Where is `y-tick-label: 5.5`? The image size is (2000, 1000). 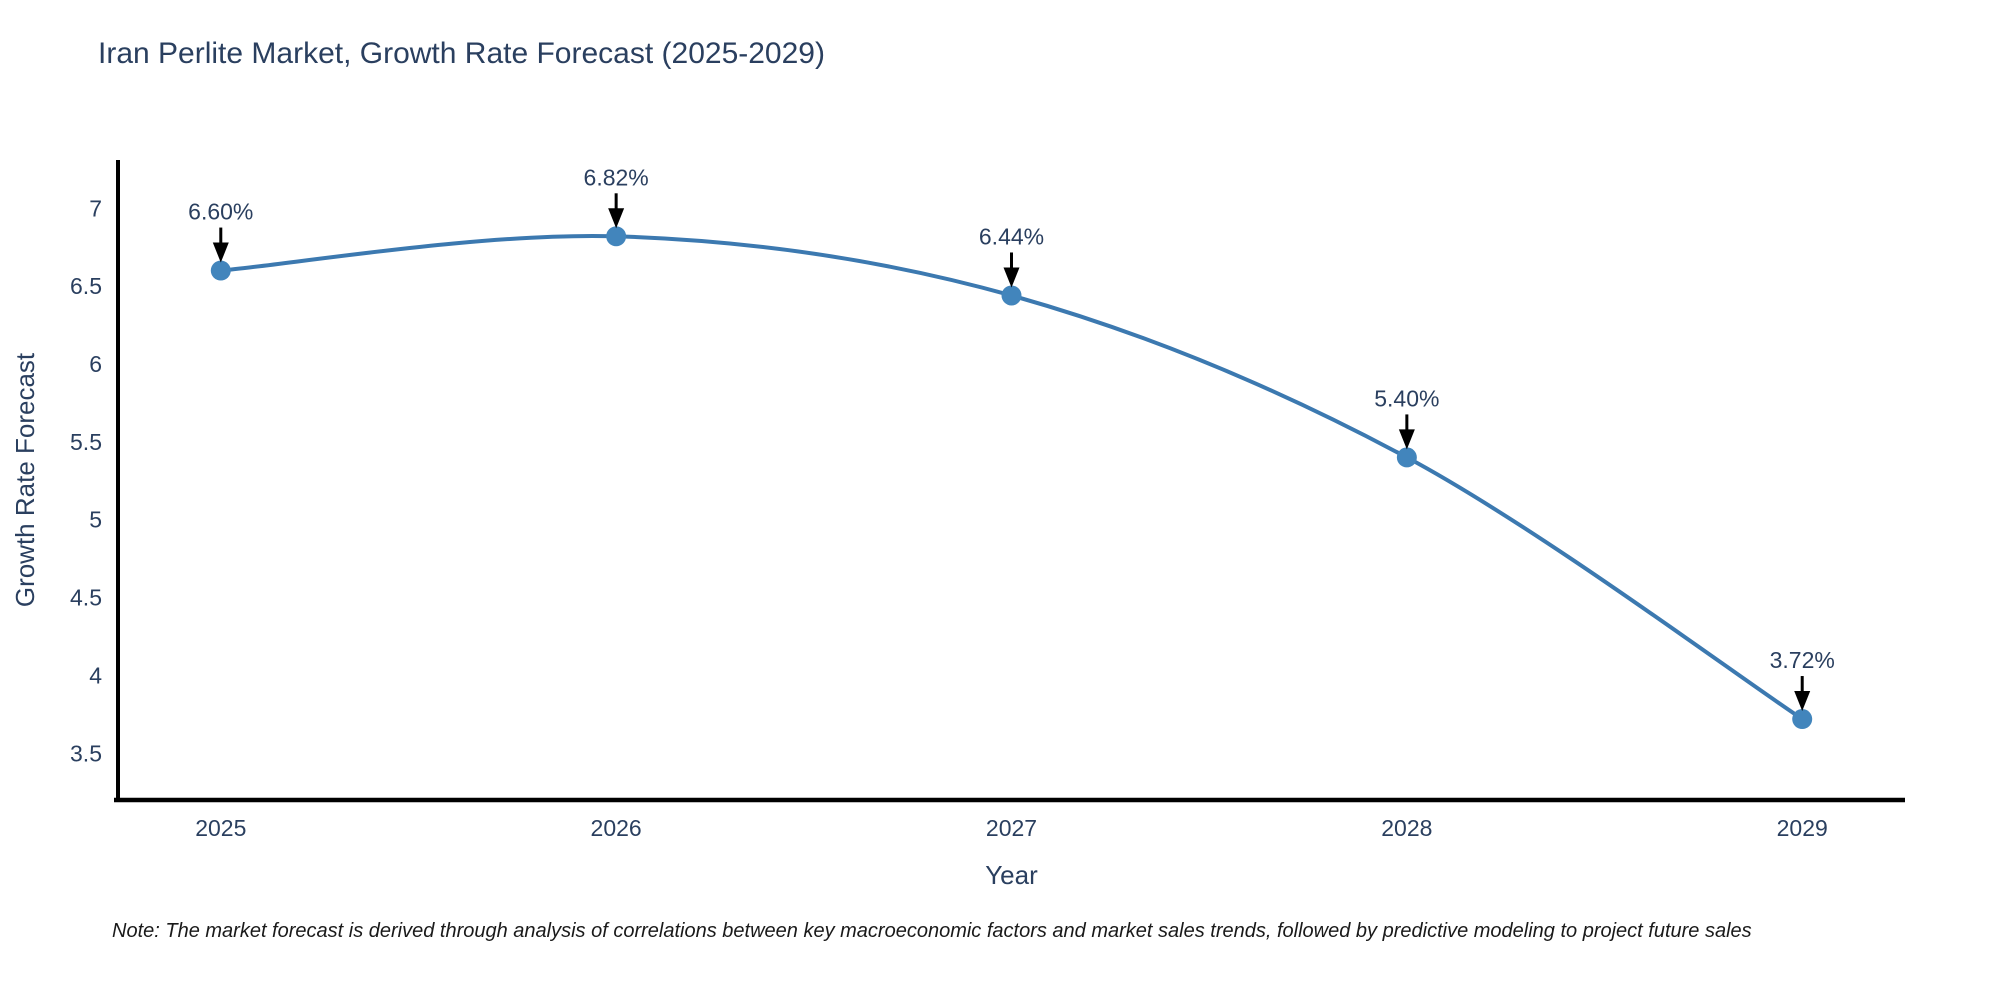 y-tick-label: 5.5 is located at coordinates (86, 442).